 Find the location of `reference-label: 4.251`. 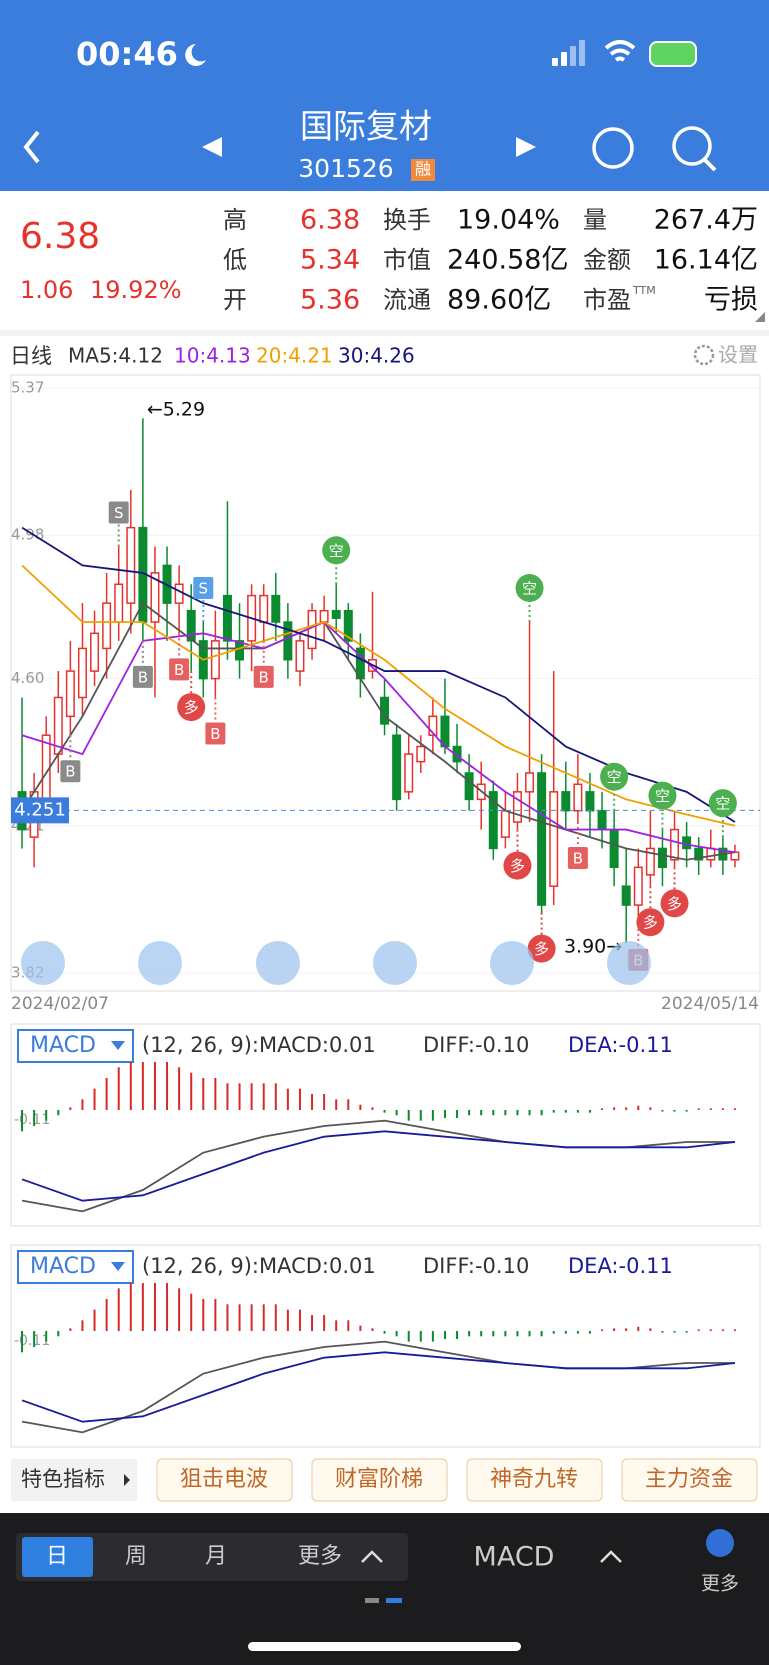

reference-label: 4.251 is located at coordinates (40, 809).